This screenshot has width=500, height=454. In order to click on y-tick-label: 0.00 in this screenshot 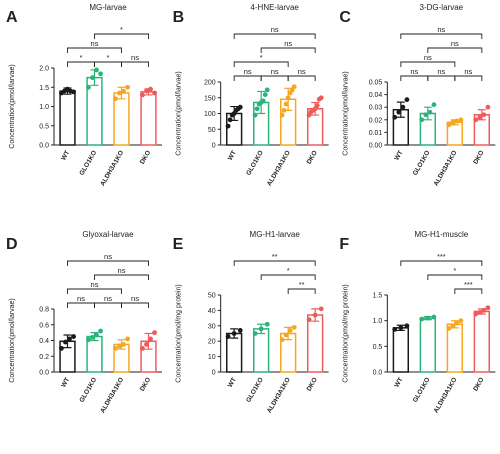, I will do `click(376, 146)`.